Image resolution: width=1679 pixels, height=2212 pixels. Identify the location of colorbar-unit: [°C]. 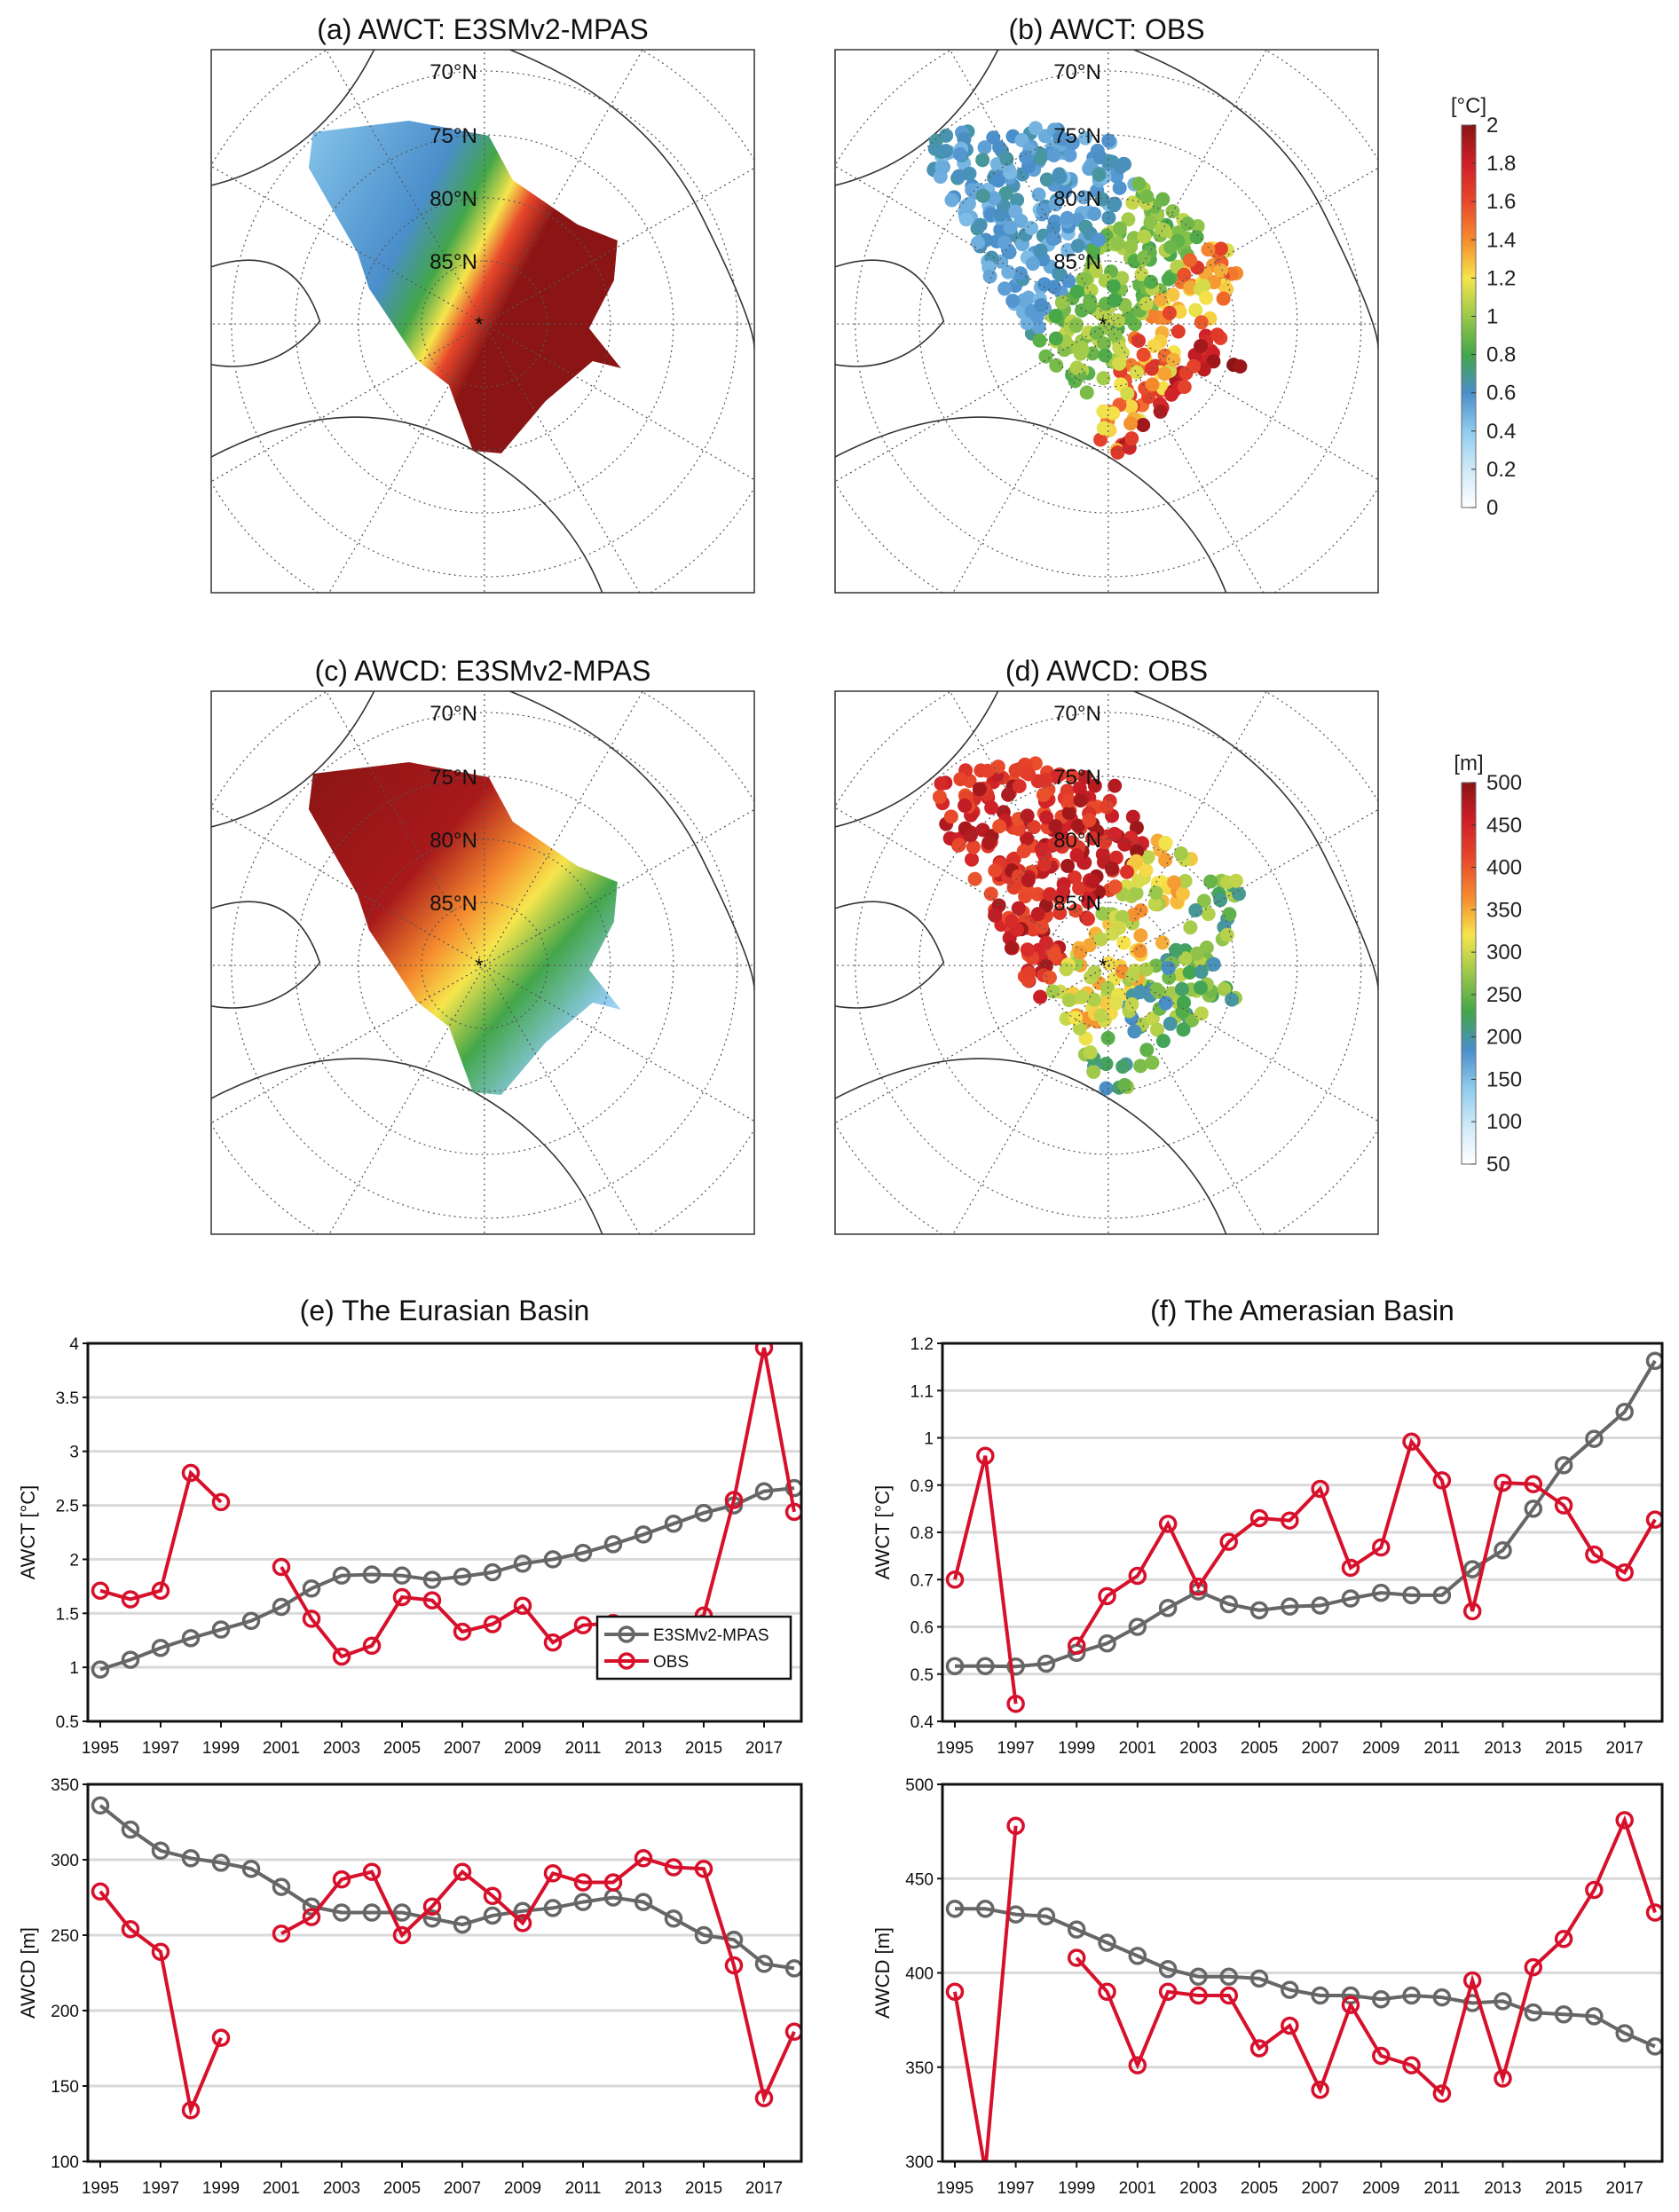
(1468, 106).